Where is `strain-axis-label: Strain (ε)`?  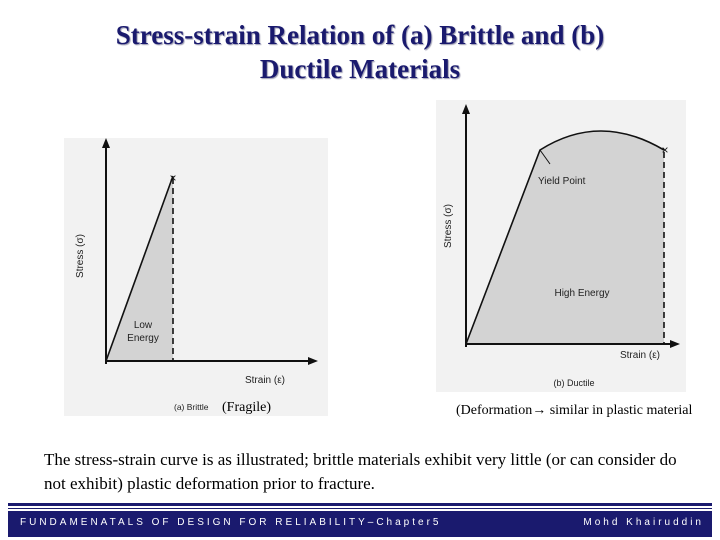 strain-axis-label: Strain (ε) is located at coordinates (265, 380).